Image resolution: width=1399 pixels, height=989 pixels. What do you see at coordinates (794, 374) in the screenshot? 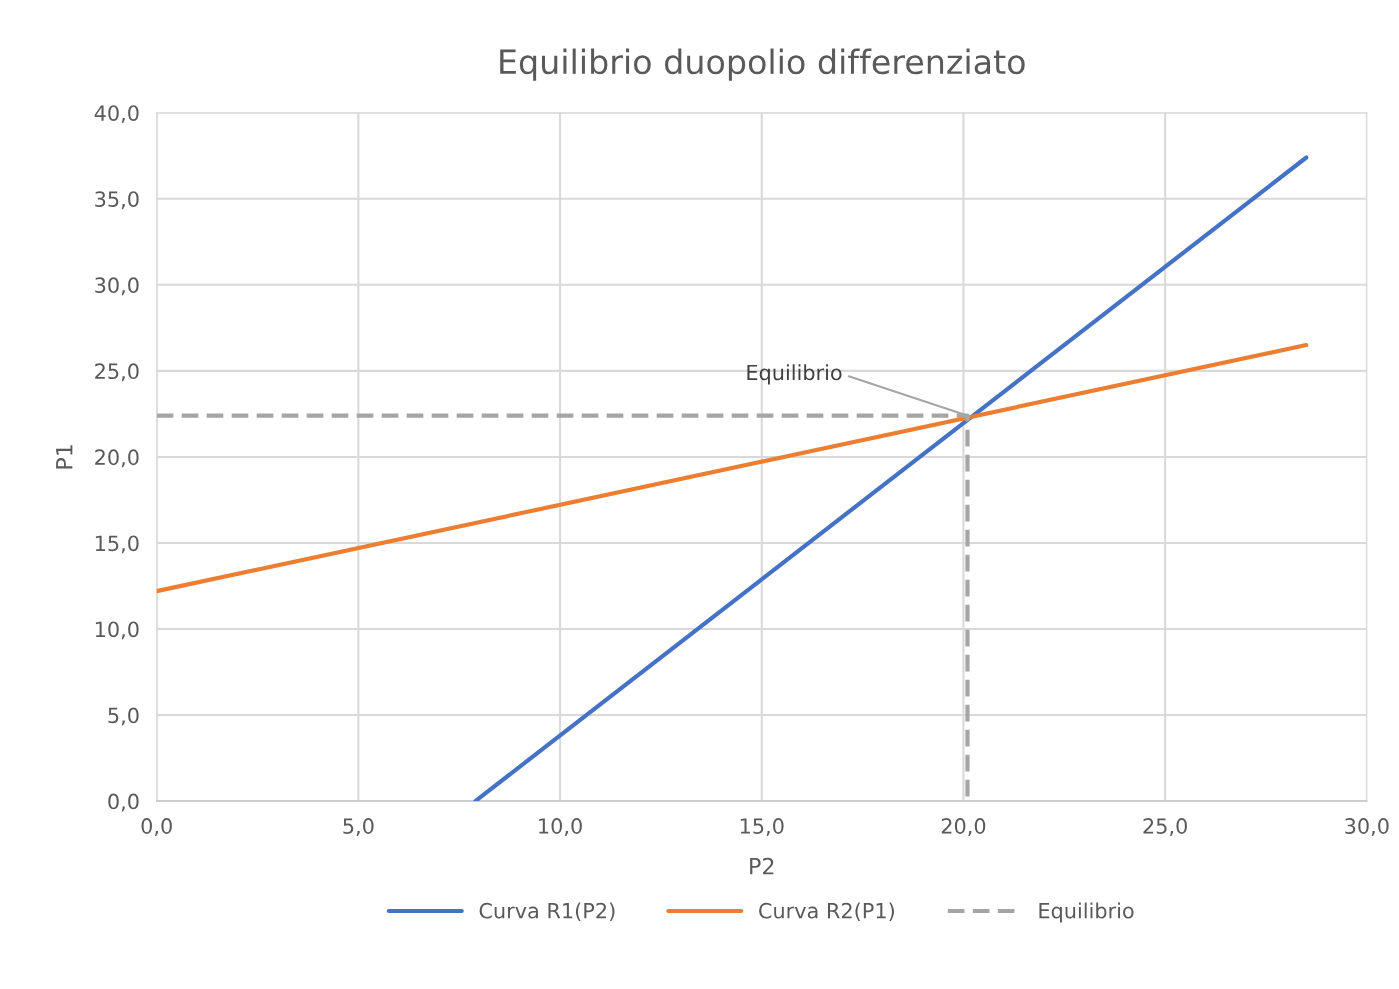
I see `annotation: Equilibrio` at bounding box center [794, 374].